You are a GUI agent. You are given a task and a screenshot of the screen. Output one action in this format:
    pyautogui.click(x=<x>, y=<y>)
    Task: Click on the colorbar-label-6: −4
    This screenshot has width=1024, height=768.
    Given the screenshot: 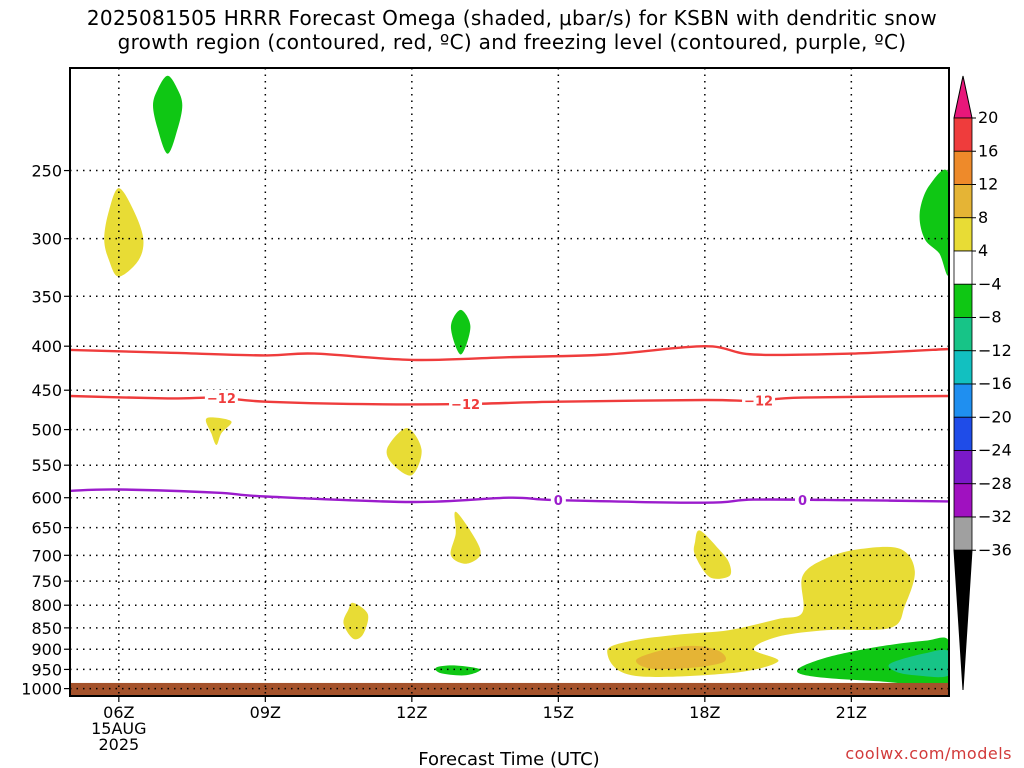 What is the action you would take?
    pyautogui.click(x=990, y=283)
    